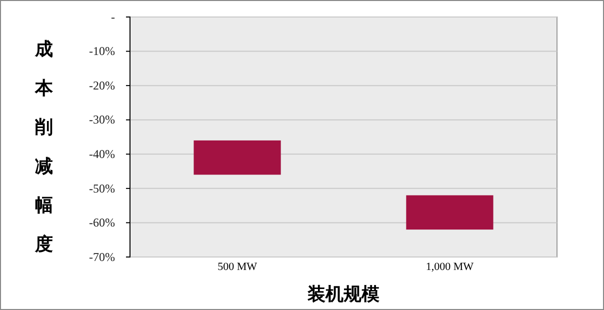 The image size is (604, 310). I want to click on y-tick-label: -10%, so click(102, 51).